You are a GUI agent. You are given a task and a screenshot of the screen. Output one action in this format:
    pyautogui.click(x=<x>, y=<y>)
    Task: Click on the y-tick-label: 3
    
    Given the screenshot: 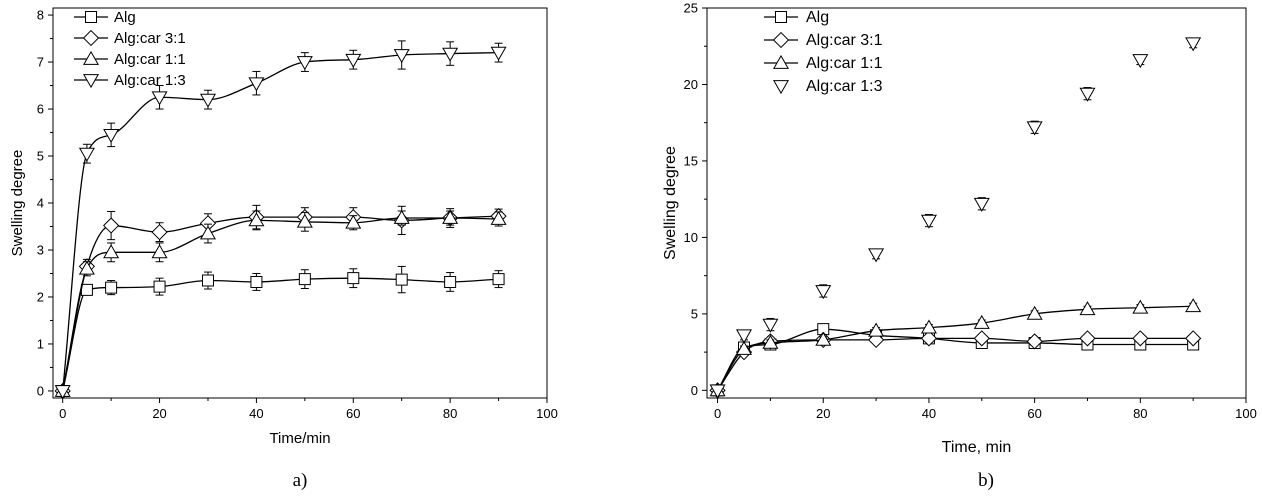 What is the action you would take?
    pyautogui.click(x=40, y=249)
    